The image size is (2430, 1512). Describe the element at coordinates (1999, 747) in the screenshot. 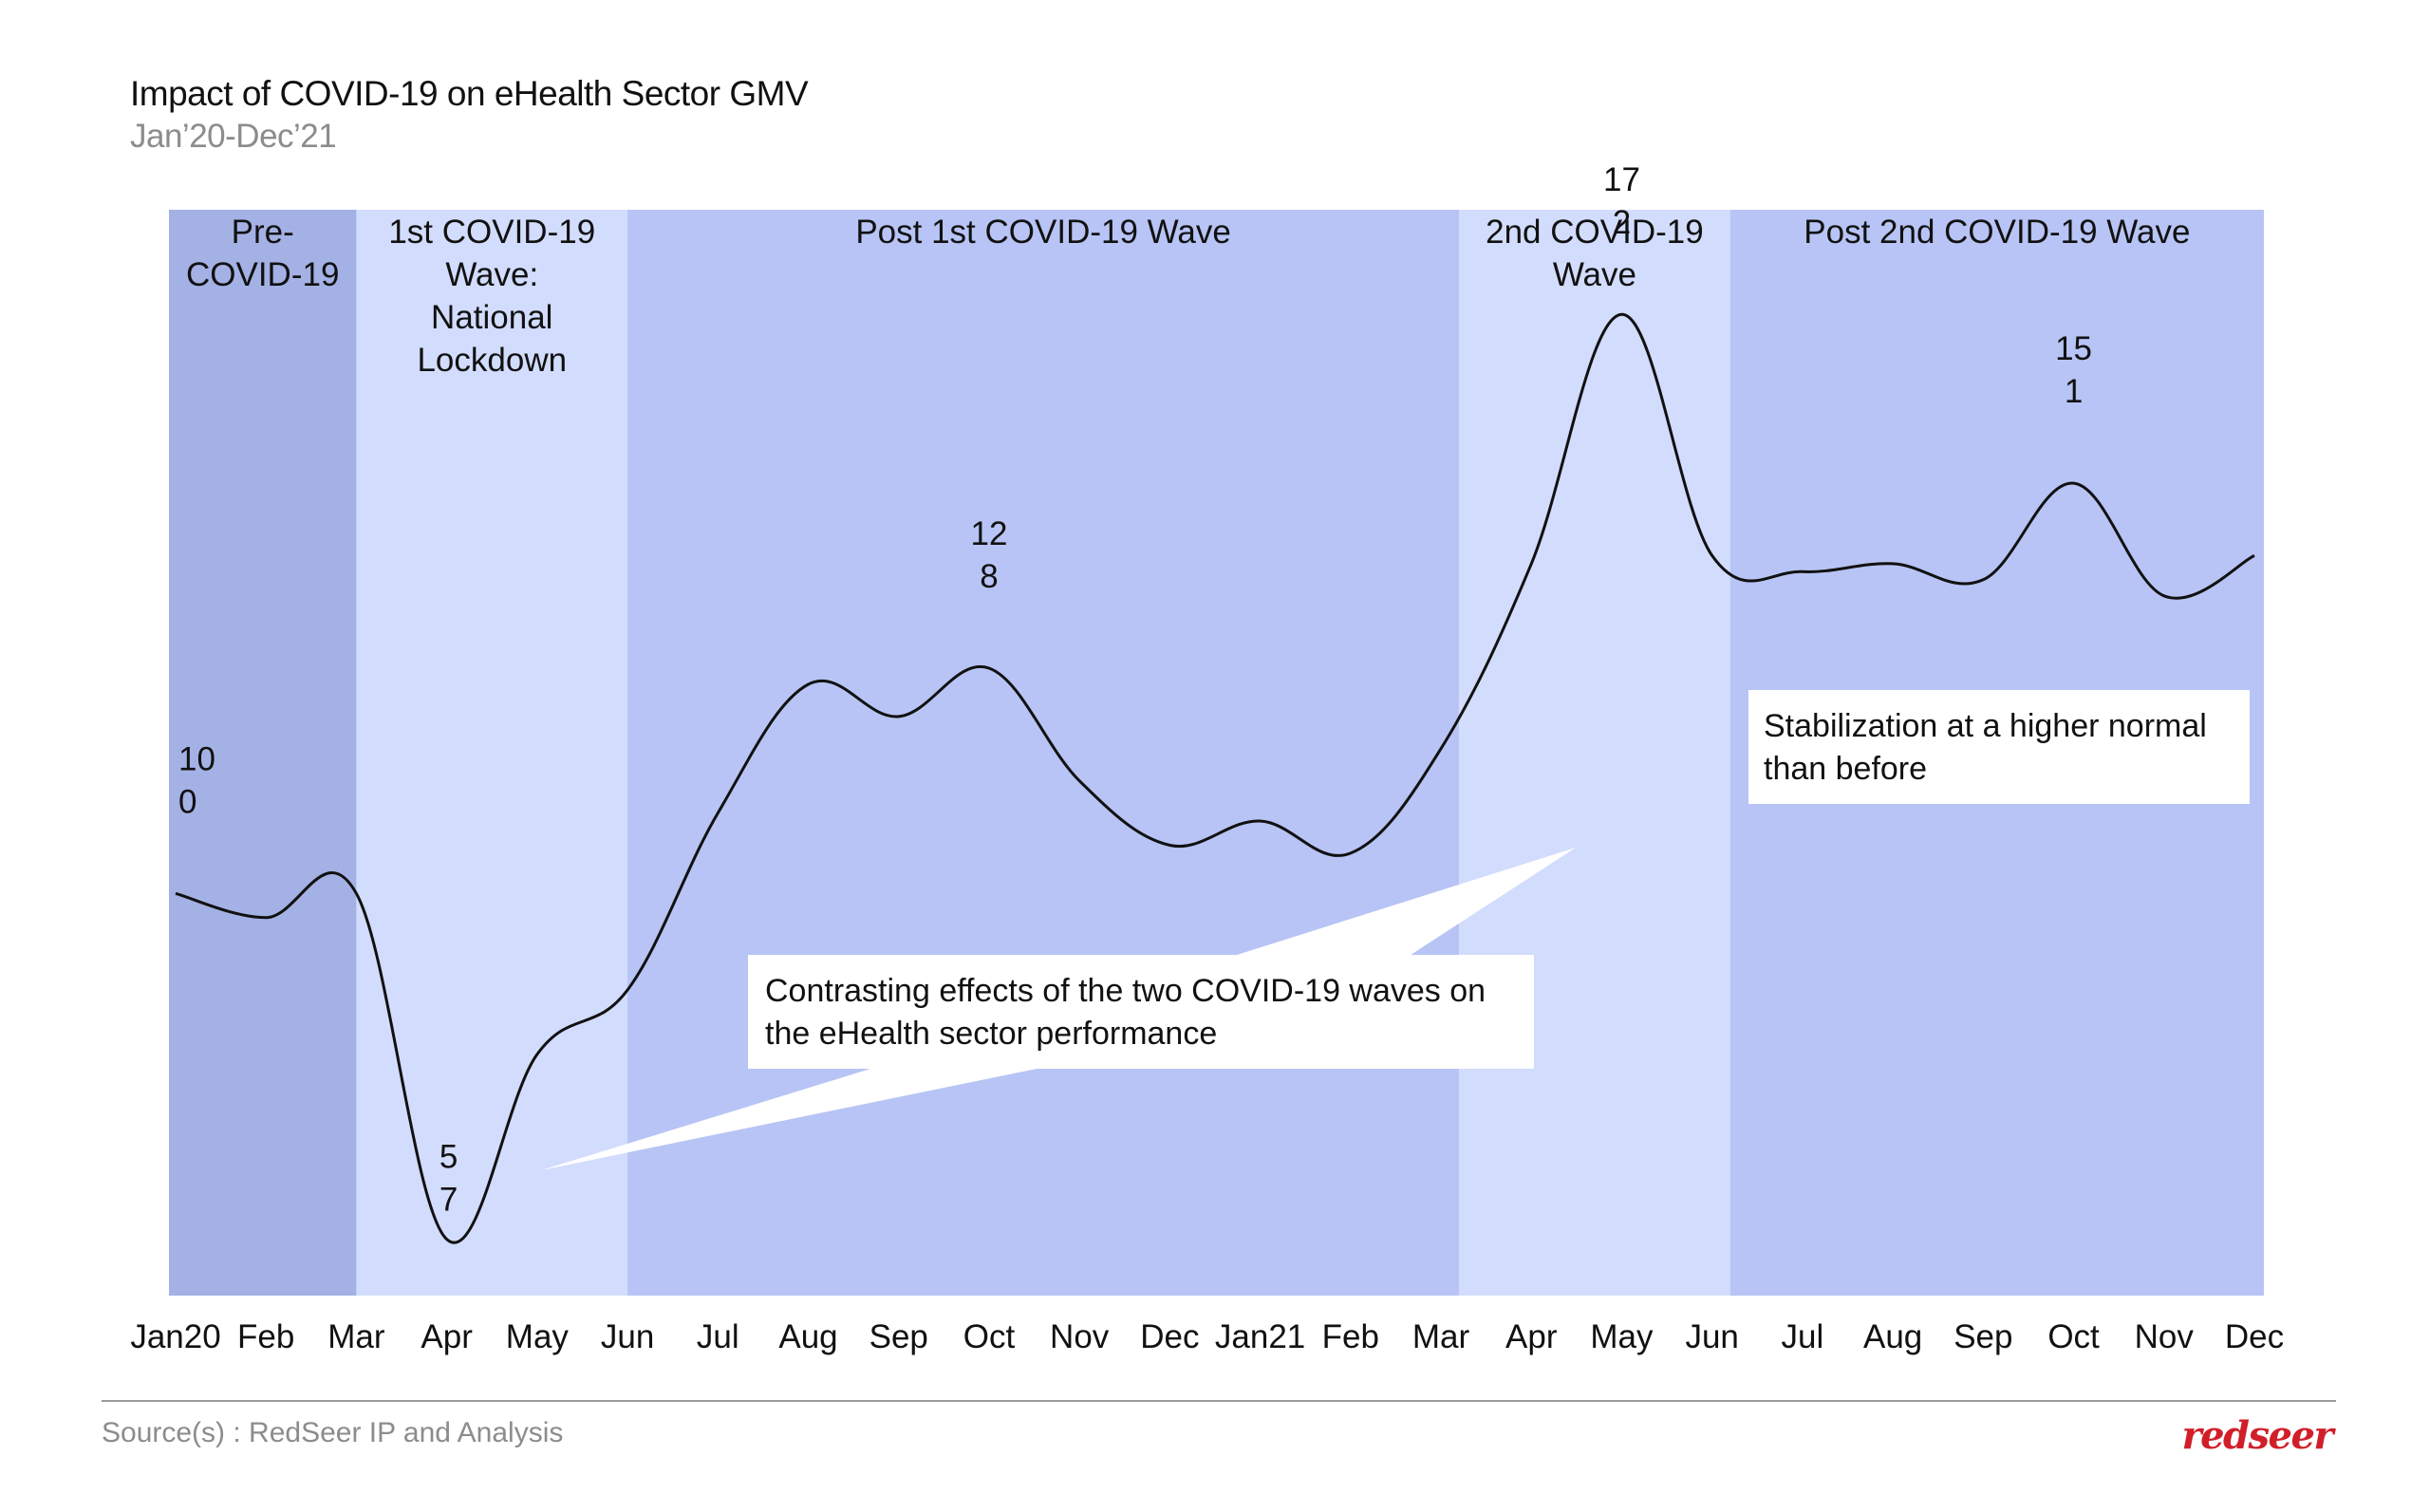

I see `annotation-box-stabilization` at that location.